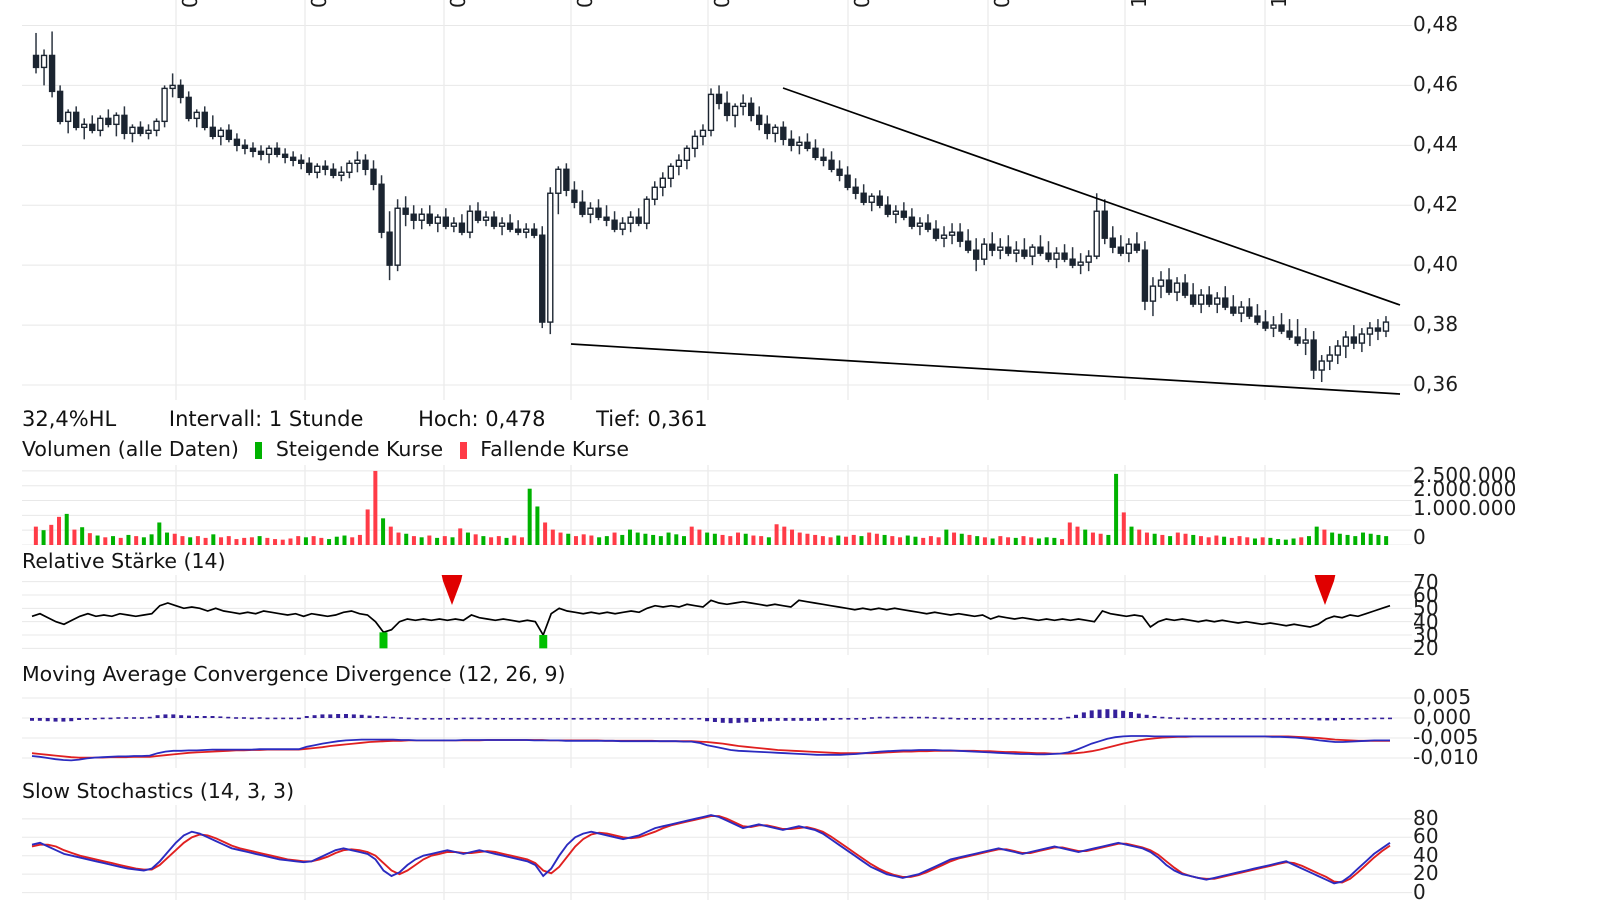 Image resolution: width=1600 pixels, height=900 pixels. Describe the element at coordinates (722, 4) in the screenshot. I see `date-tick-label: 07.02.` at that location.